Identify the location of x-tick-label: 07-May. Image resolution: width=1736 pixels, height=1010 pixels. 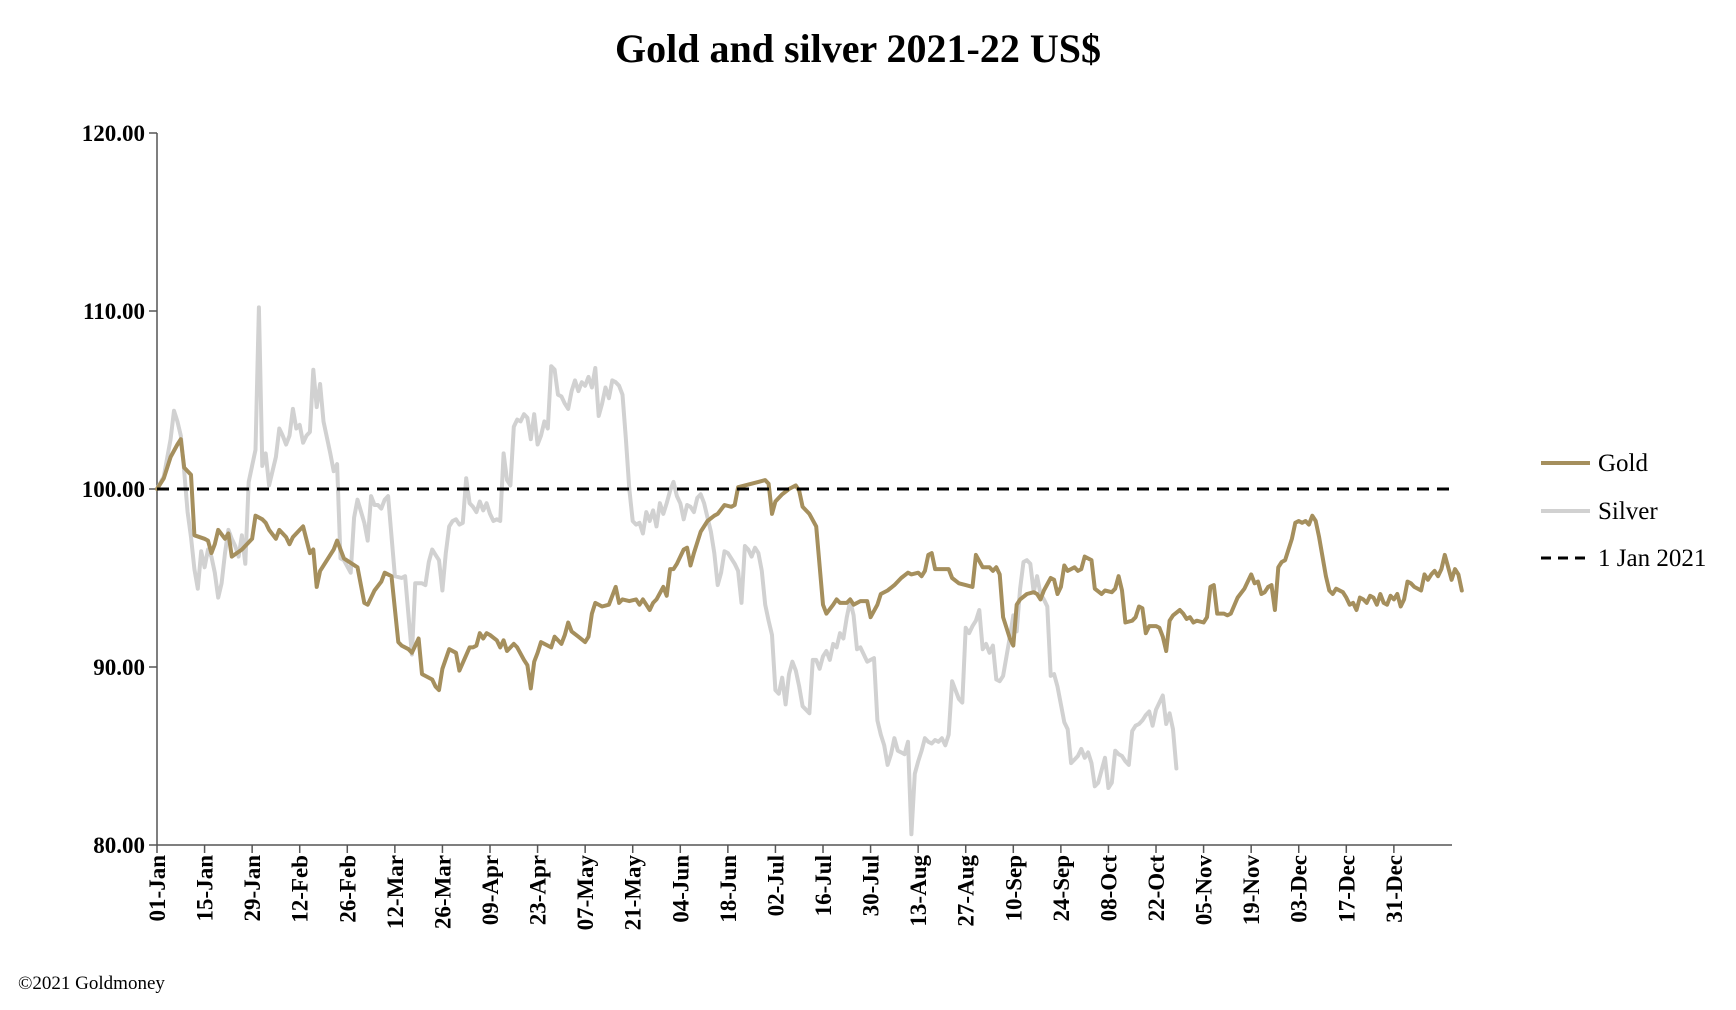
(585, 893).